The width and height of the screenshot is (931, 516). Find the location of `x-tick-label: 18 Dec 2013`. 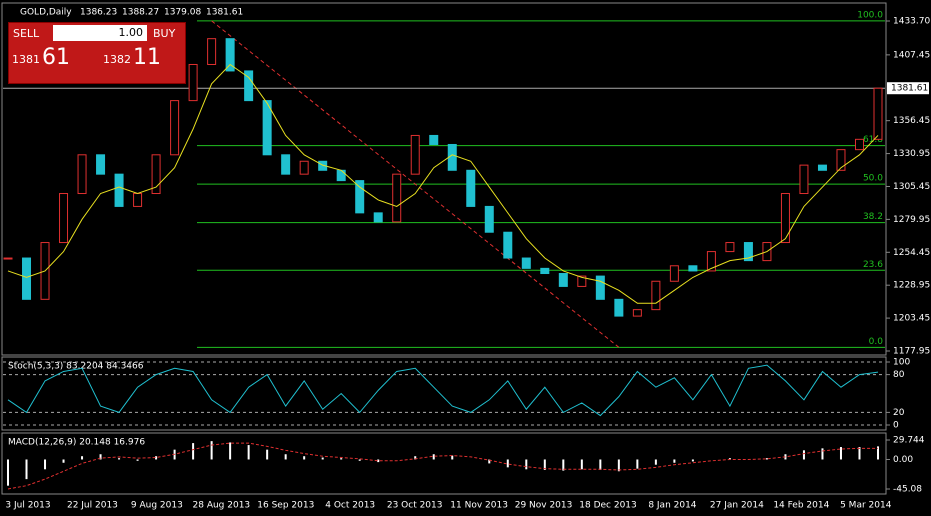

x-tick-label: 18 Dec 2013 is located at coordinates (608, 506).